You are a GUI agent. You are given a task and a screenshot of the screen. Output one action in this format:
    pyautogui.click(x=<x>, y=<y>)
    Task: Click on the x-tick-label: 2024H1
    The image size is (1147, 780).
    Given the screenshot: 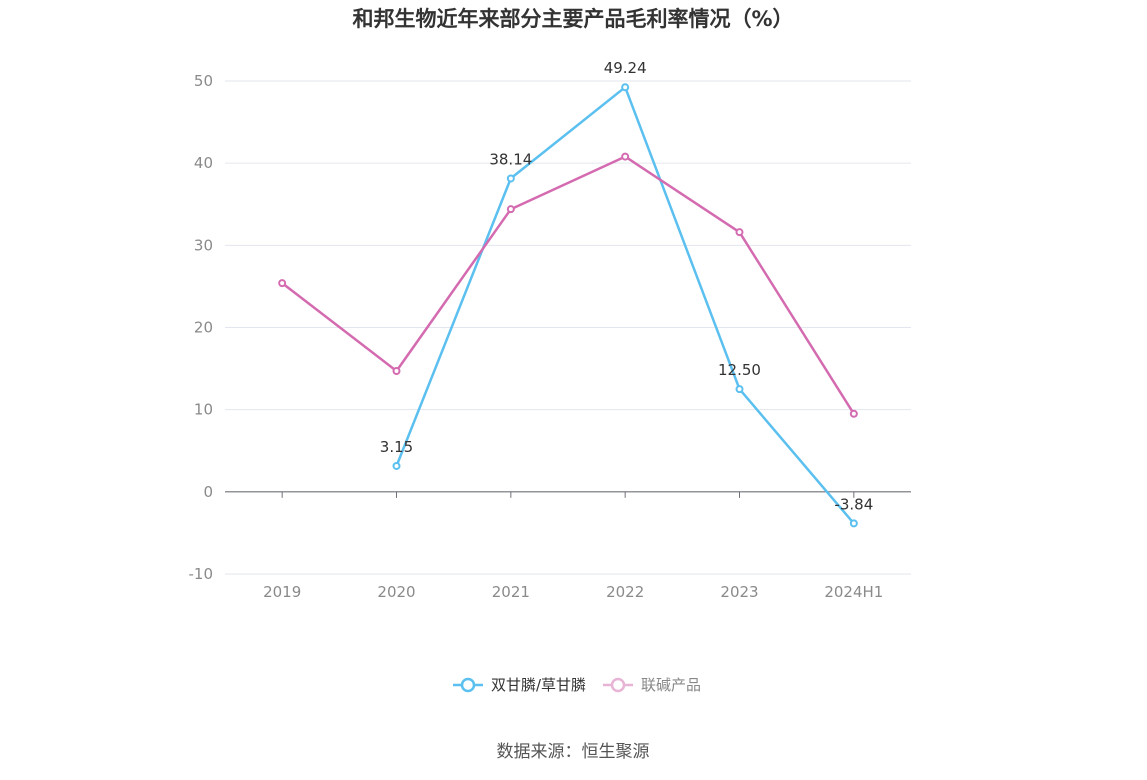 What is the action you would take?
    pyautogui.click(x=853, y=592)
    